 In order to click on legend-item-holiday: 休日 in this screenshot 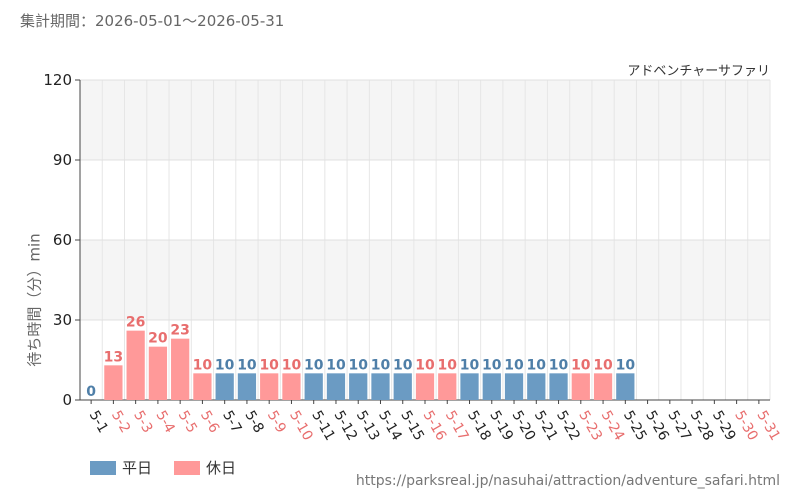, I will do `click(205, 467)`.